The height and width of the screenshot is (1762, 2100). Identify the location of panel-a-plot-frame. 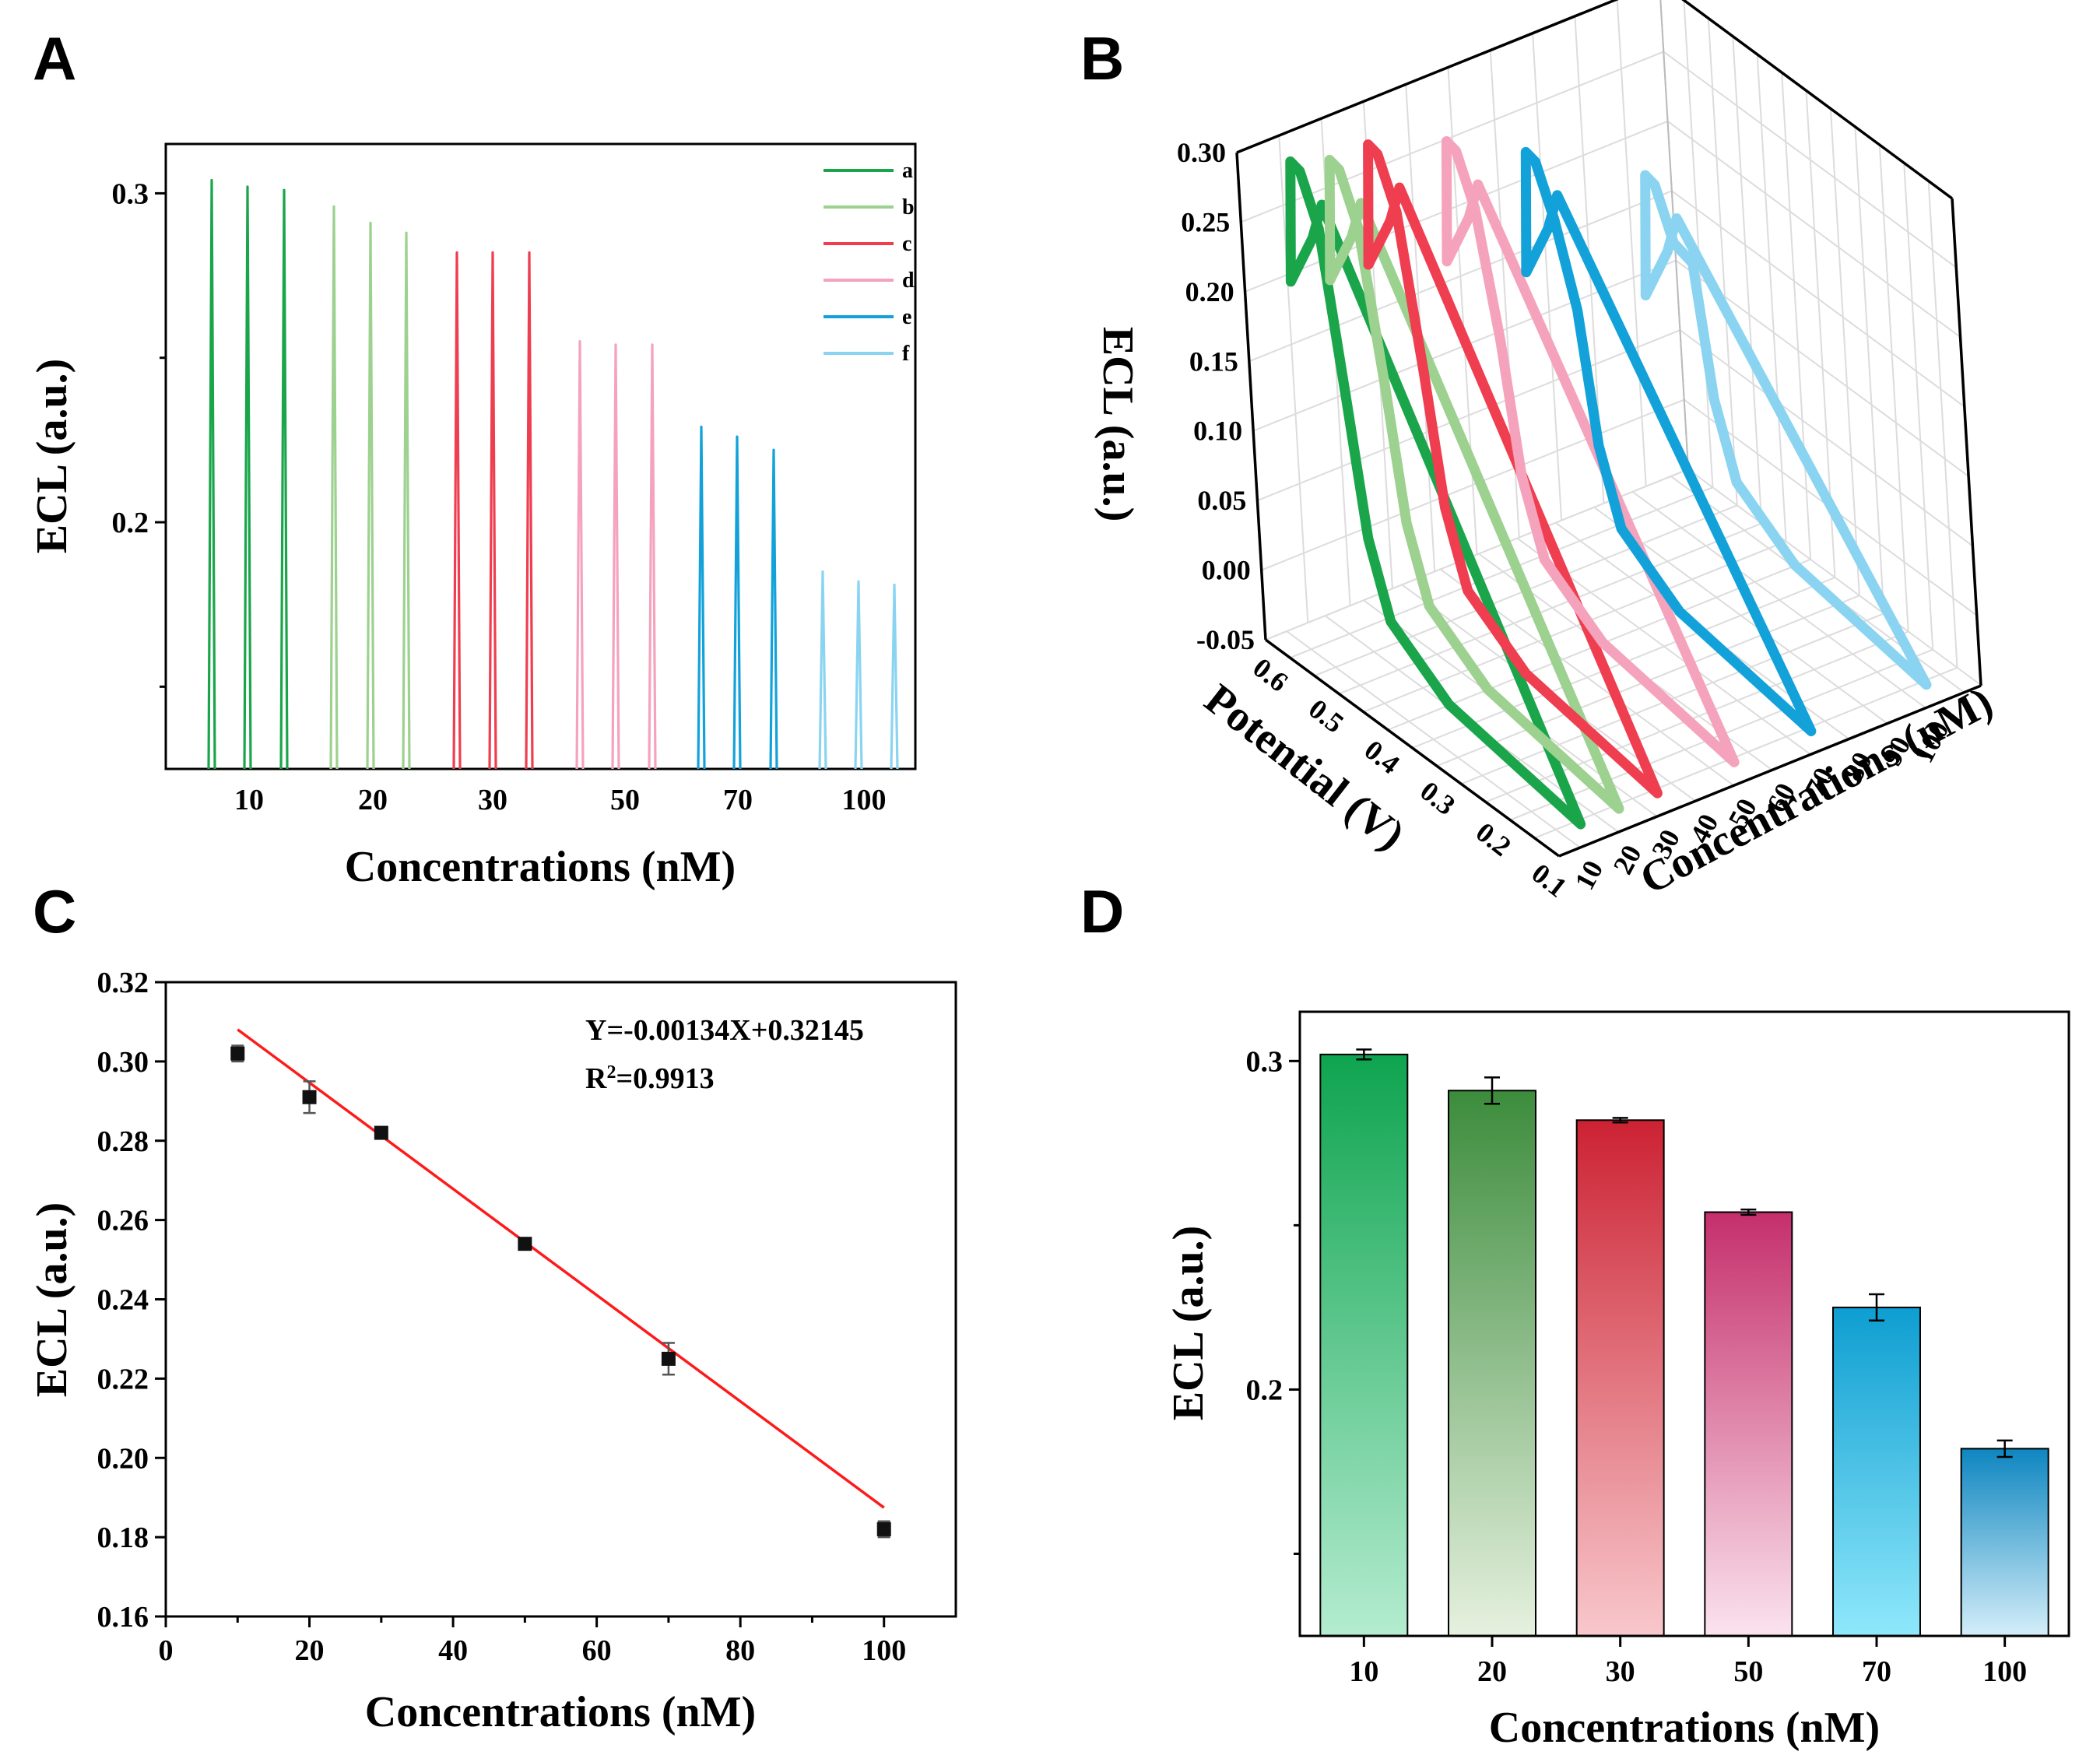
(540, 456).